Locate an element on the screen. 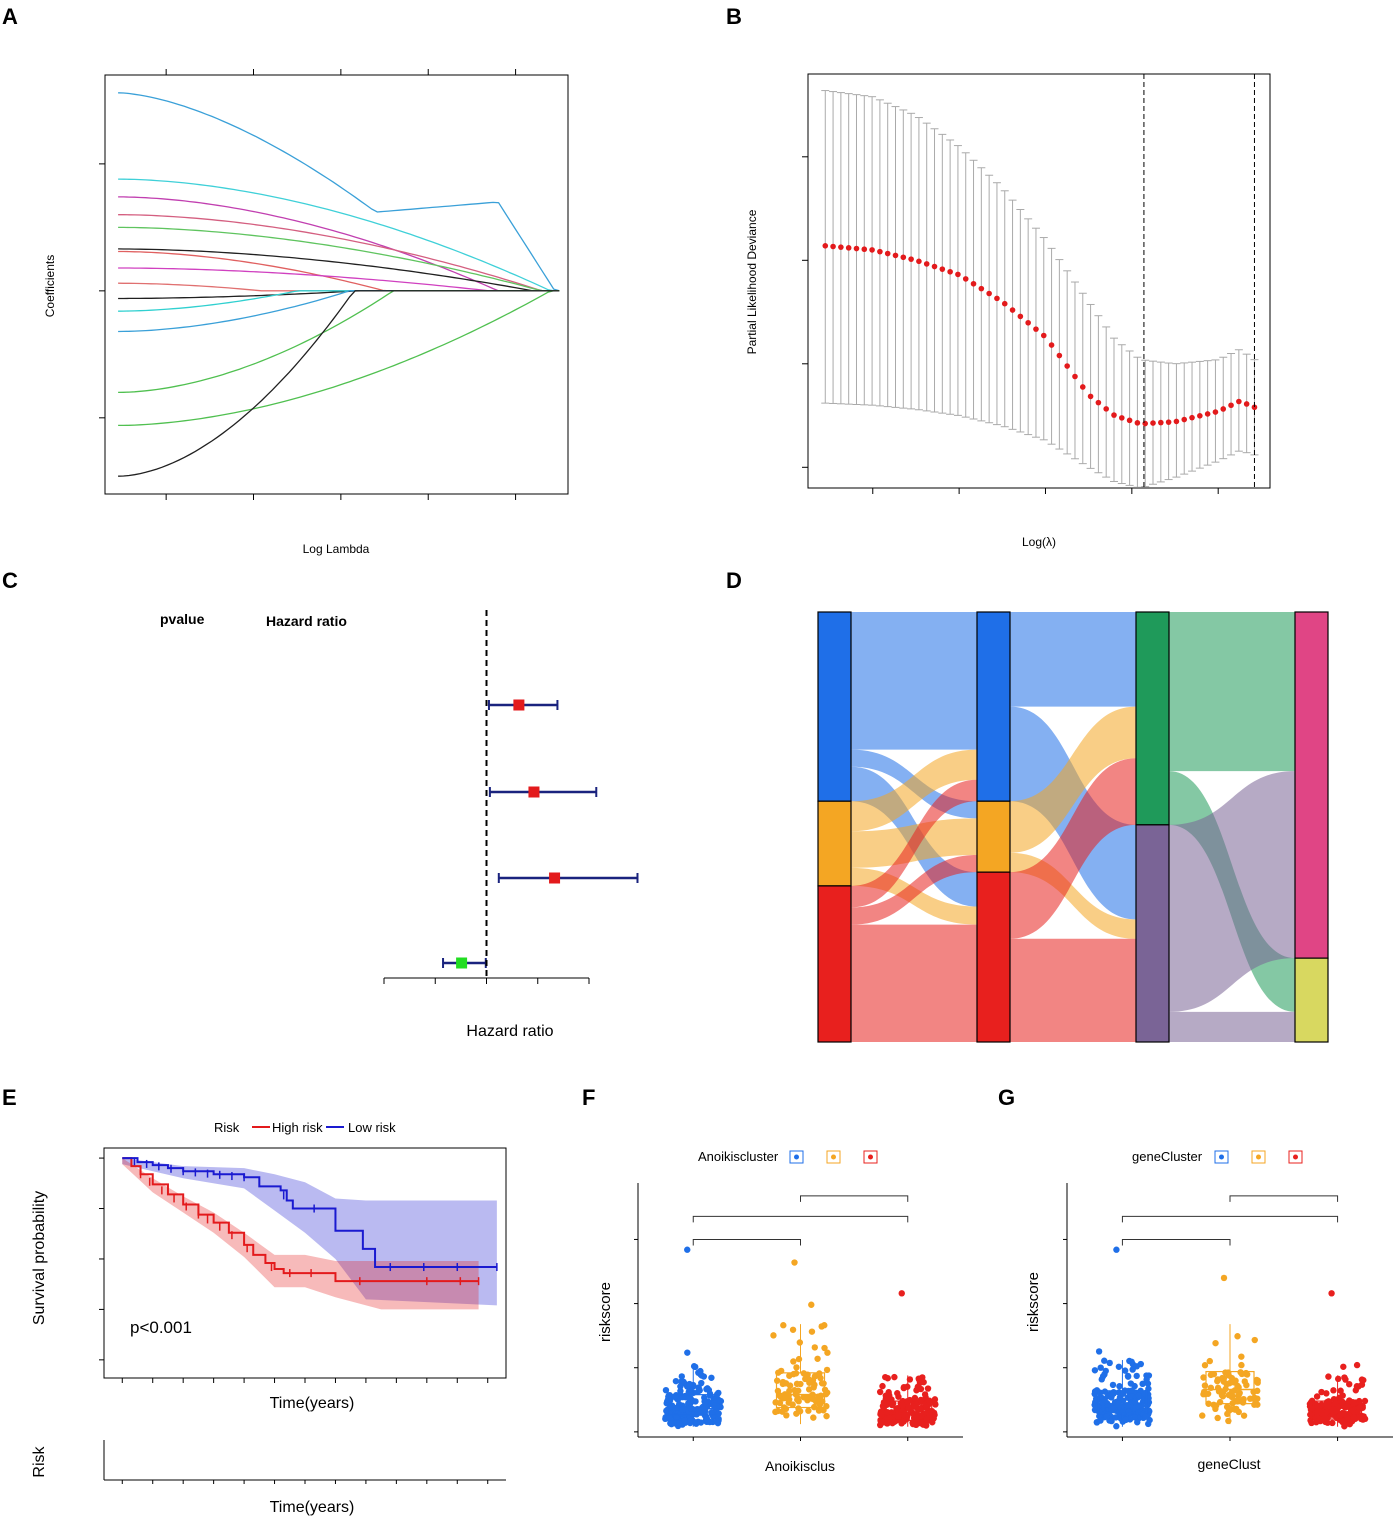 This screenshot has width=1399, height=1522. panel-f-comparison-bracket is located at coordinates (800, 1219).